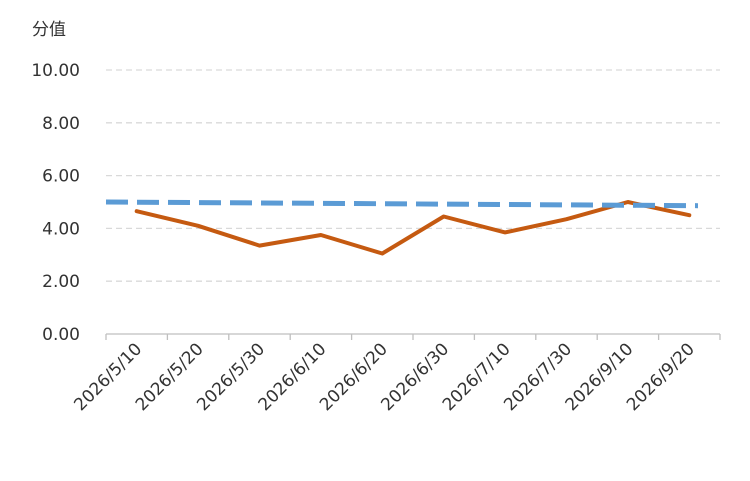 This screenshot has height=481, width=750. Describe the element at coordinates (61, 282) in the screenshot. I see `y-tick-label: 2.00` at that location.